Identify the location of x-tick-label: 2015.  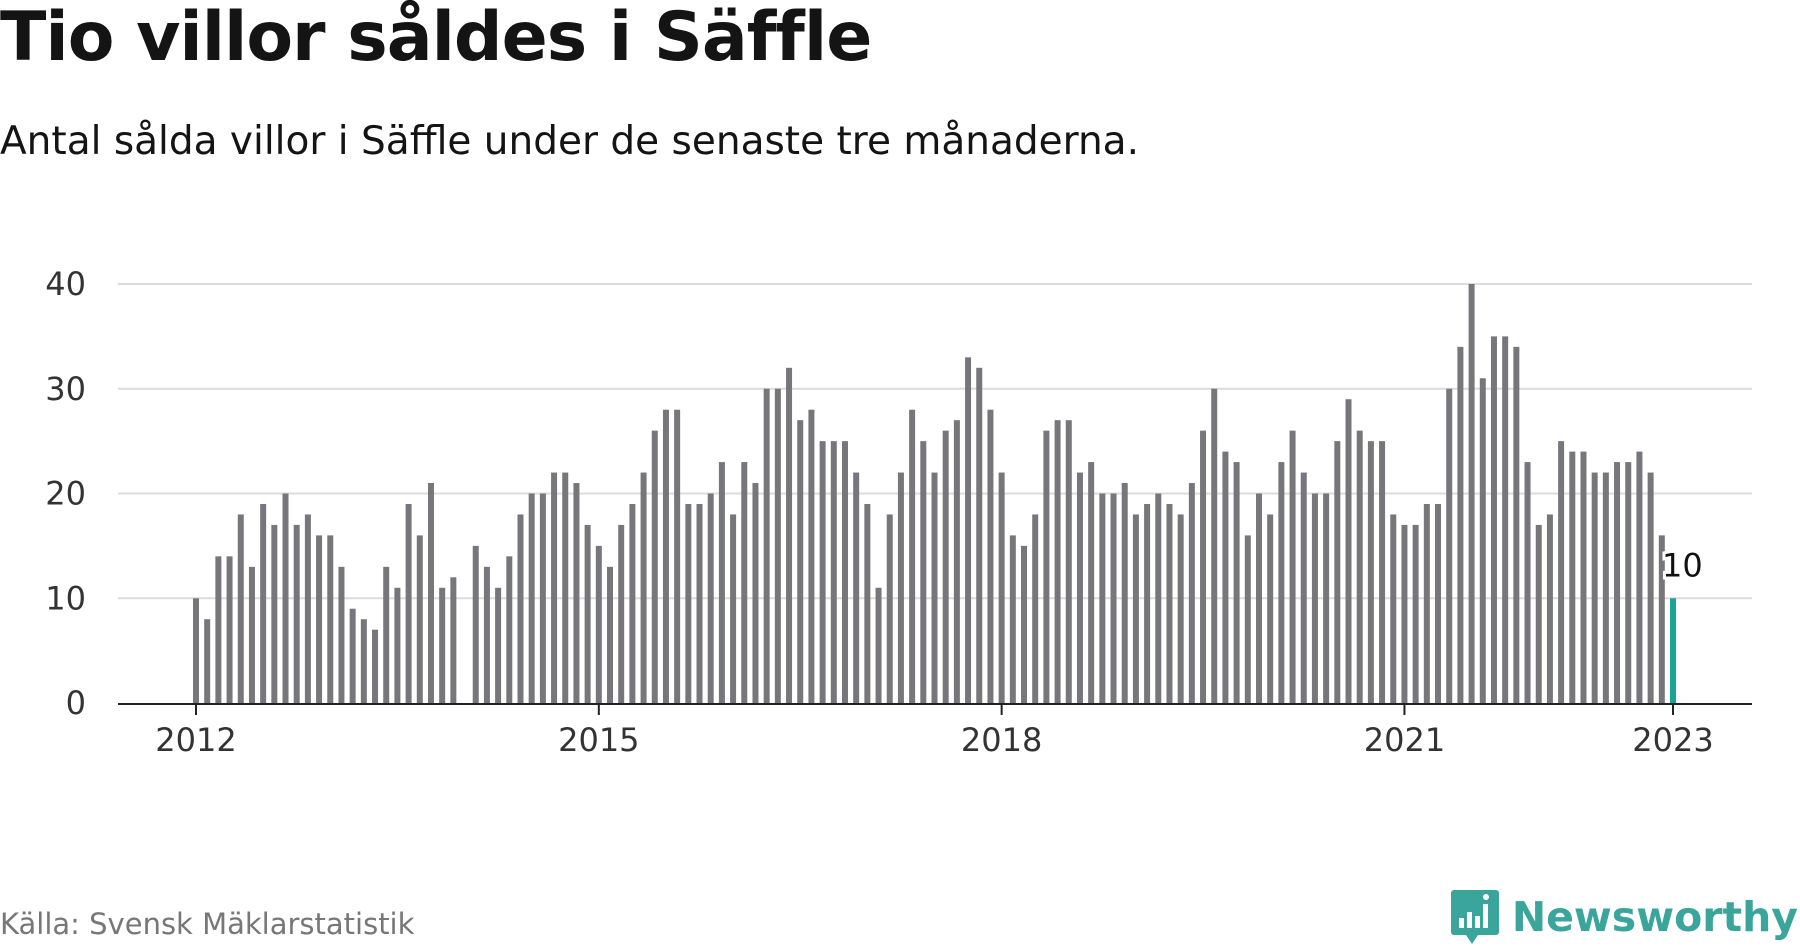
(598, 740).